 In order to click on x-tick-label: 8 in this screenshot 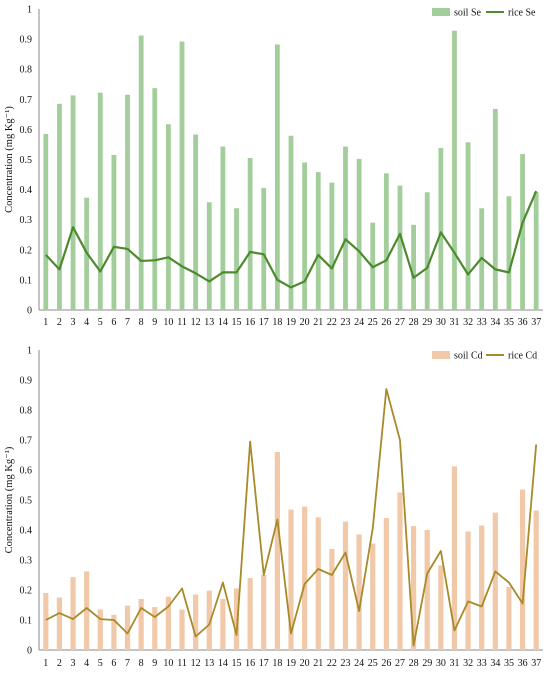, I will do `click(141, 322)`.